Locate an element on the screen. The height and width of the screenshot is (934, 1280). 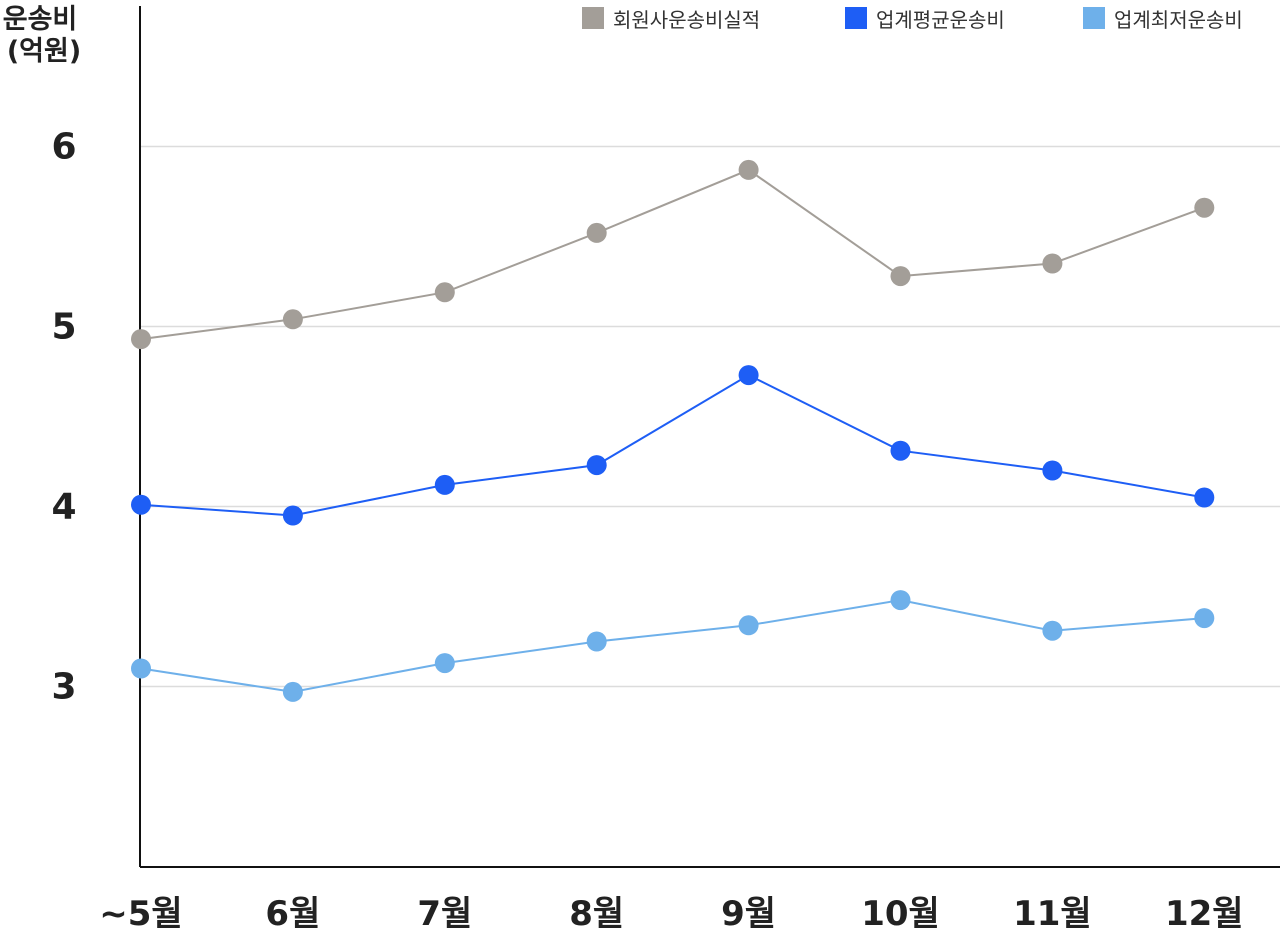
x-tick-label: 9월 is located at coordinates (748, 914).